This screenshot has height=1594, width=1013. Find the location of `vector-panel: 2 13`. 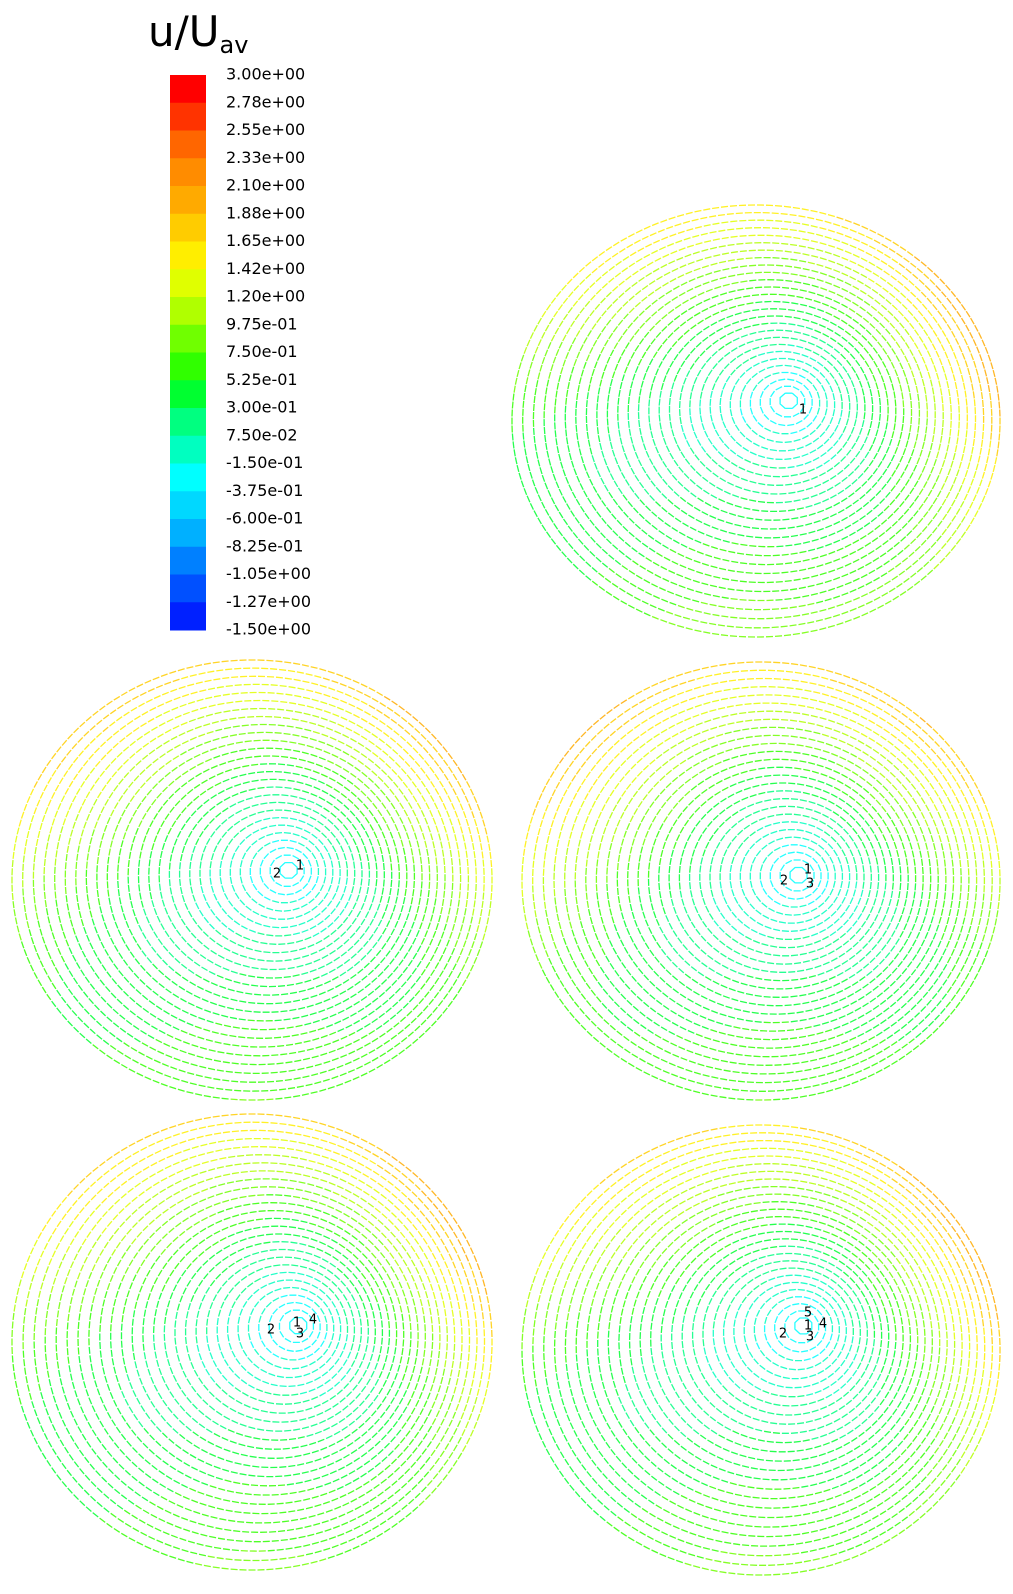

vector-panel: 2 13 is located at coordinates (761, 881).